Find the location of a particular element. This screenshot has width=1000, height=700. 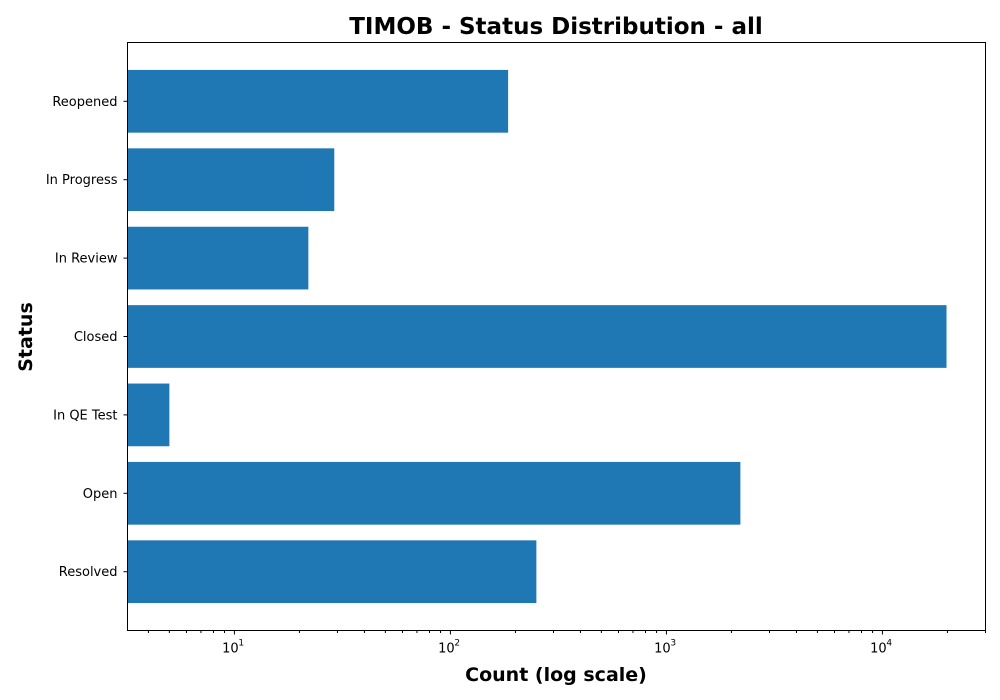

x-tick-exponent: 4 is located at coordinates (889, 644).